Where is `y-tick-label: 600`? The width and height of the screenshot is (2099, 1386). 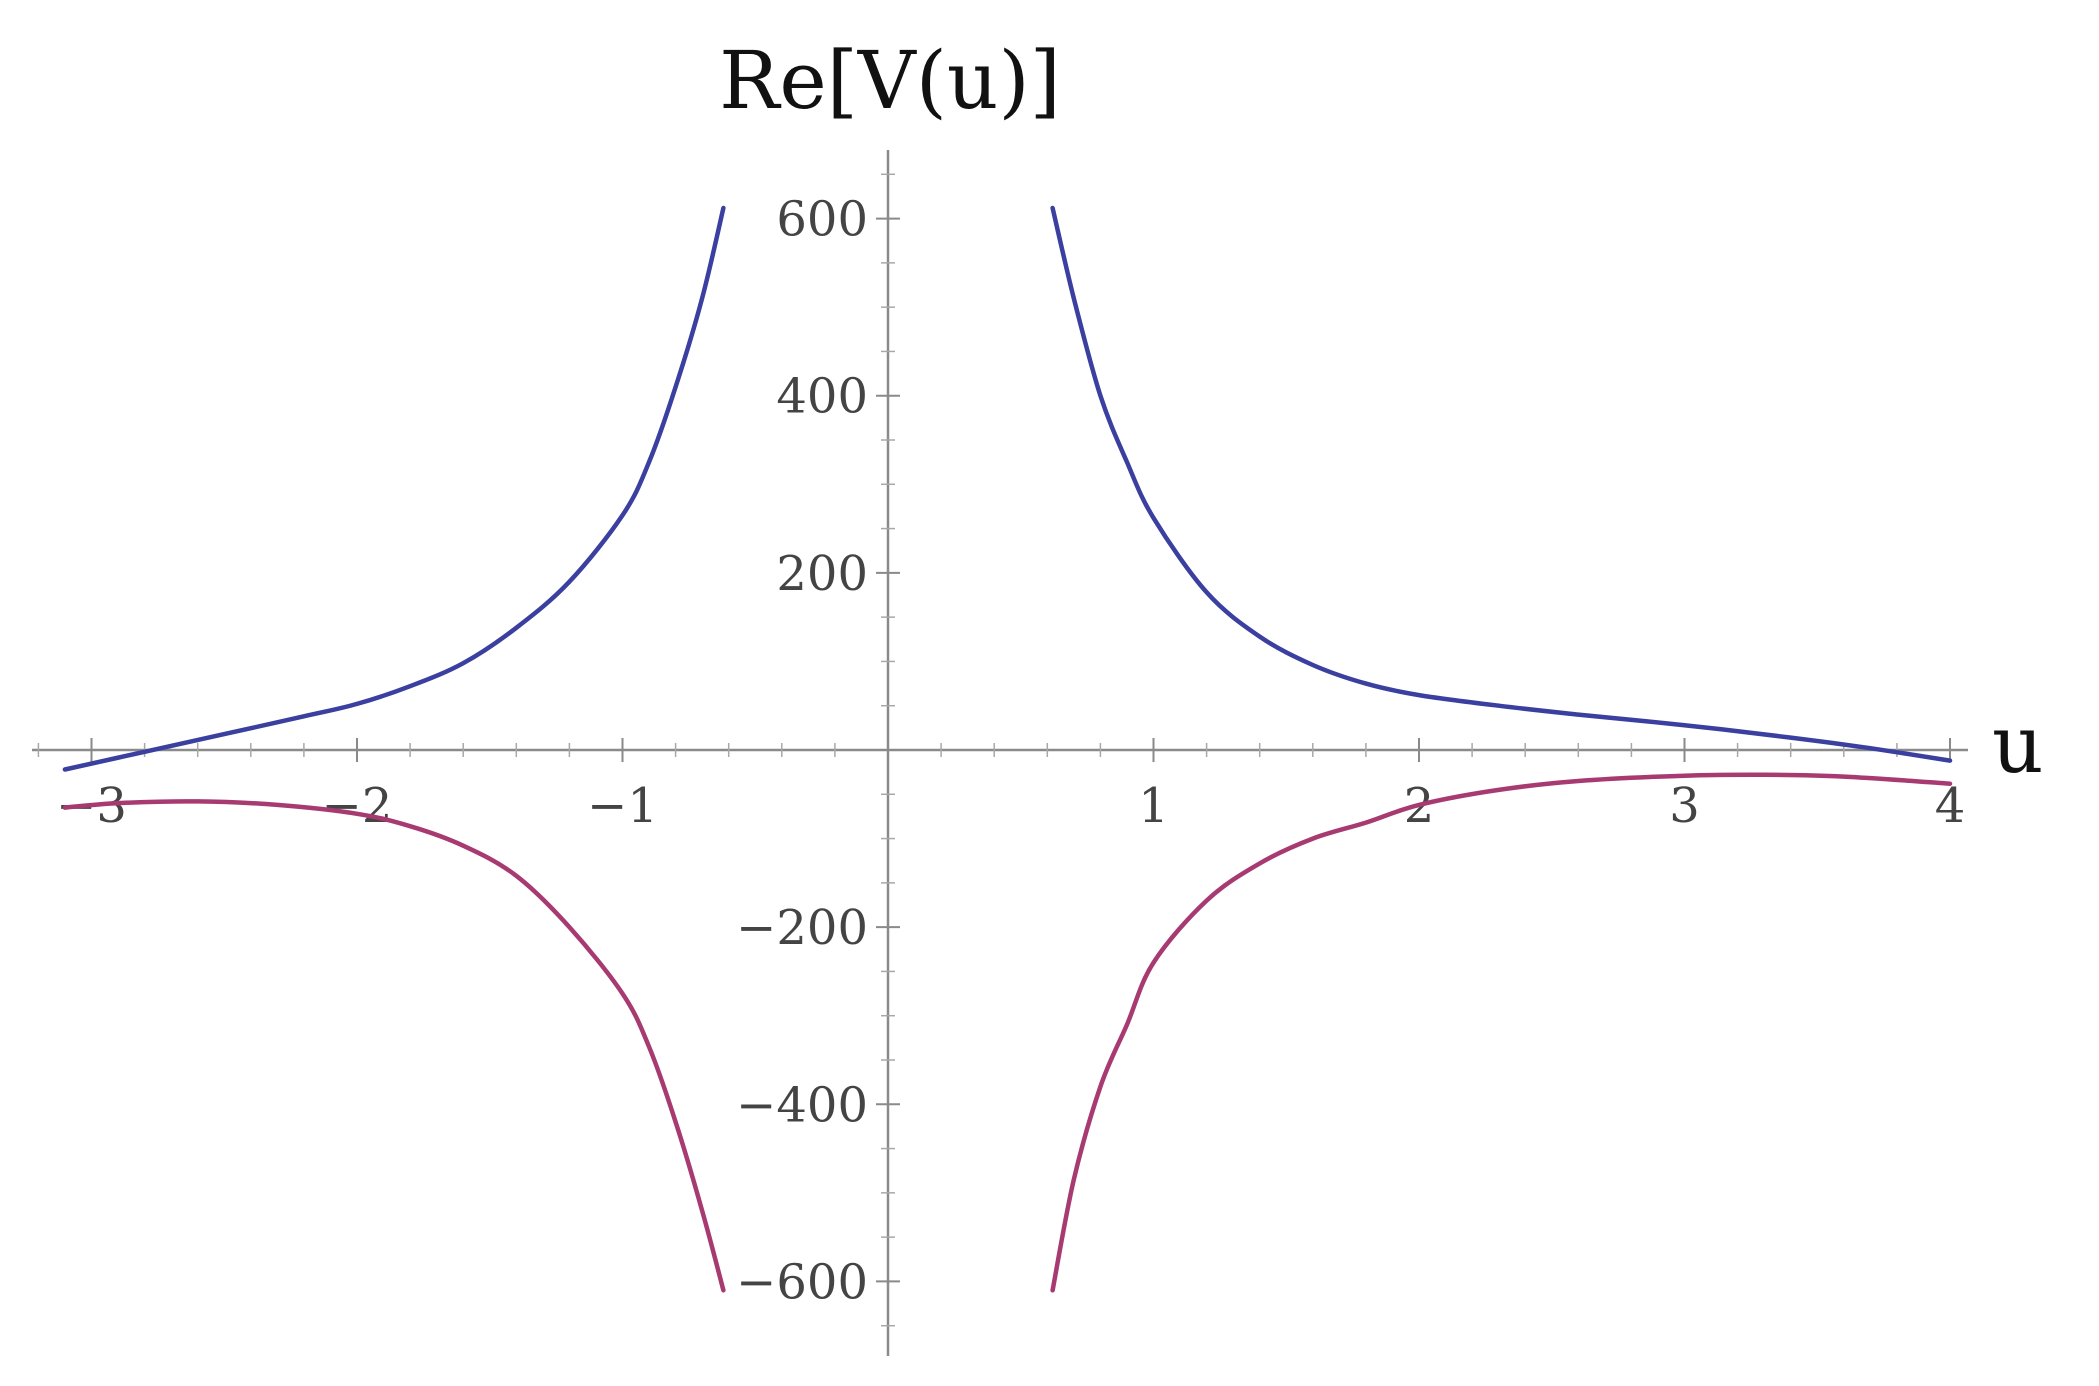
y-tick-label: 600 is located at coordinates (822, 220).